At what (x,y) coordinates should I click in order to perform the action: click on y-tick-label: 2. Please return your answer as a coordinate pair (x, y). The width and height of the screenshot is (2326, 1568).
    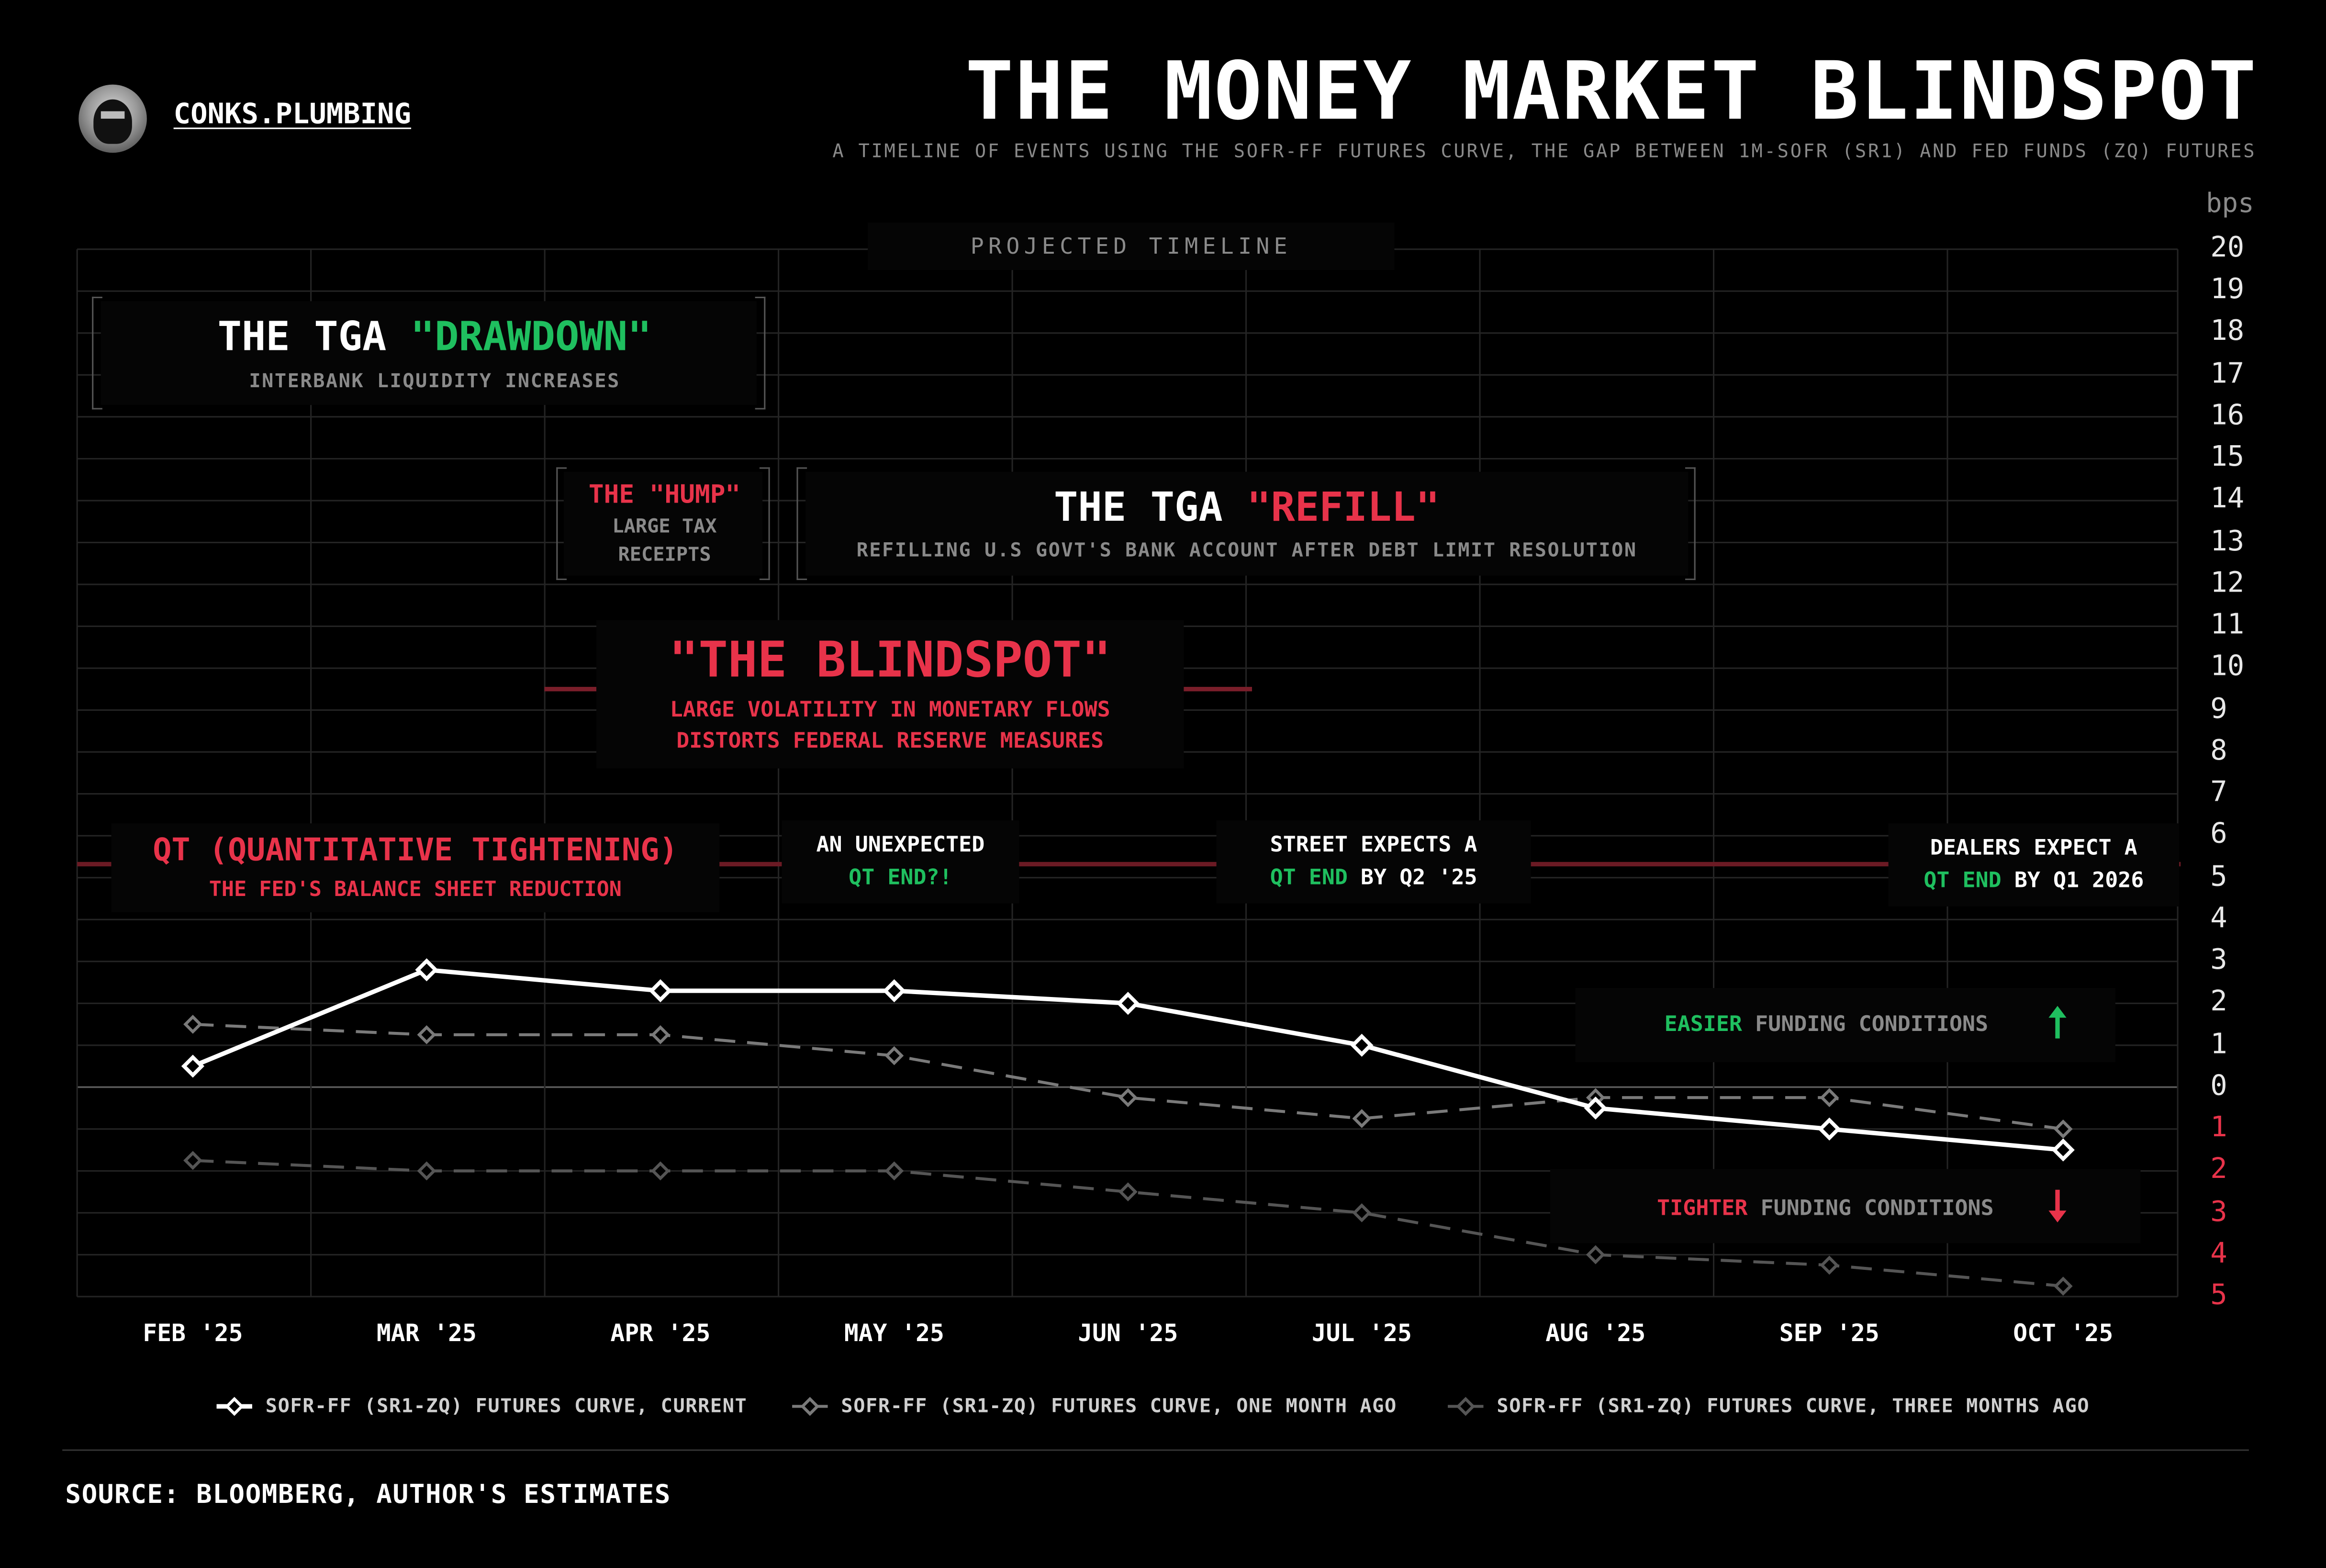
    Looking at the image, I should click on (2218, 1003).